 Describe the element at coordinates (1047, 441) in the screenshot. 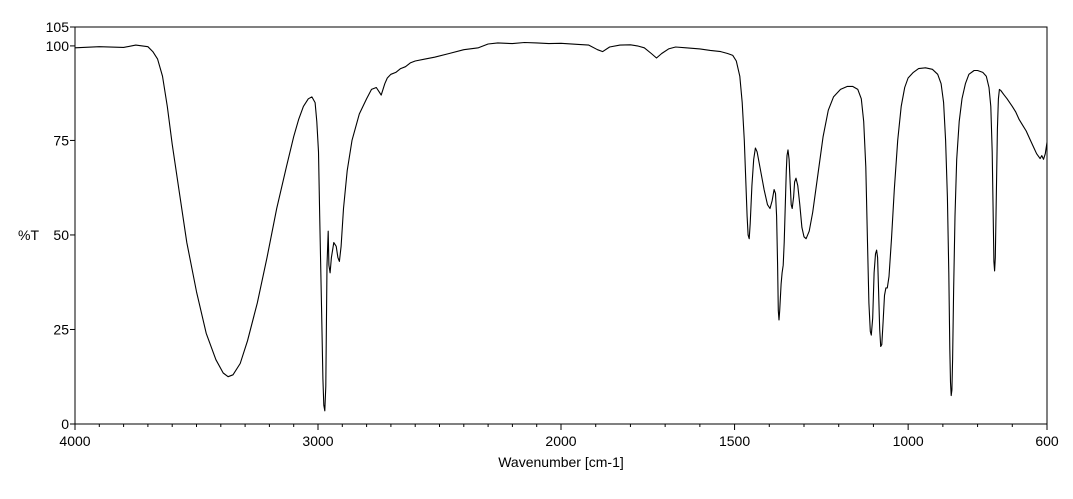

I see `x-tick-label-600: 600` at that location.